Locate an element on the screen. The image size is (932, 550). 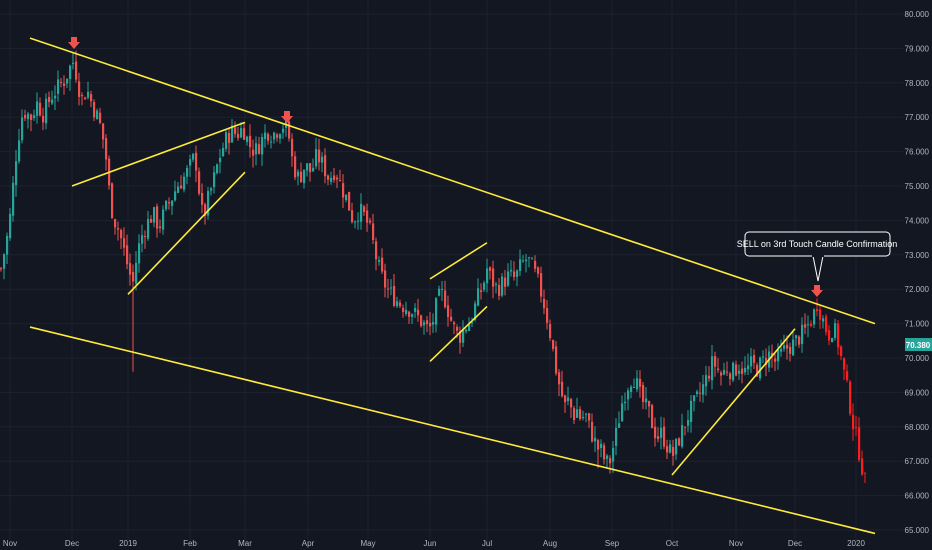
last-price-text: 70.380 is located at coordinates (918, 345).